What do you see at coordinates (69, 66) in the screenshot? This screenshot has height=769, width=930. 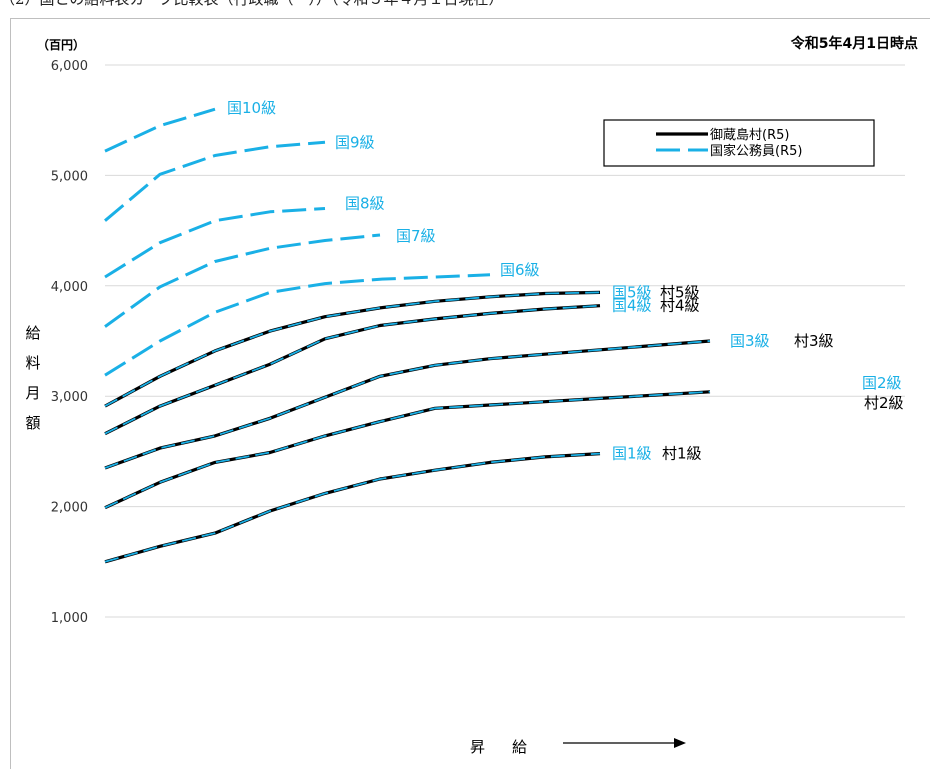 I see `y-tick-label: 6,000` at bounding box center [69, 66].